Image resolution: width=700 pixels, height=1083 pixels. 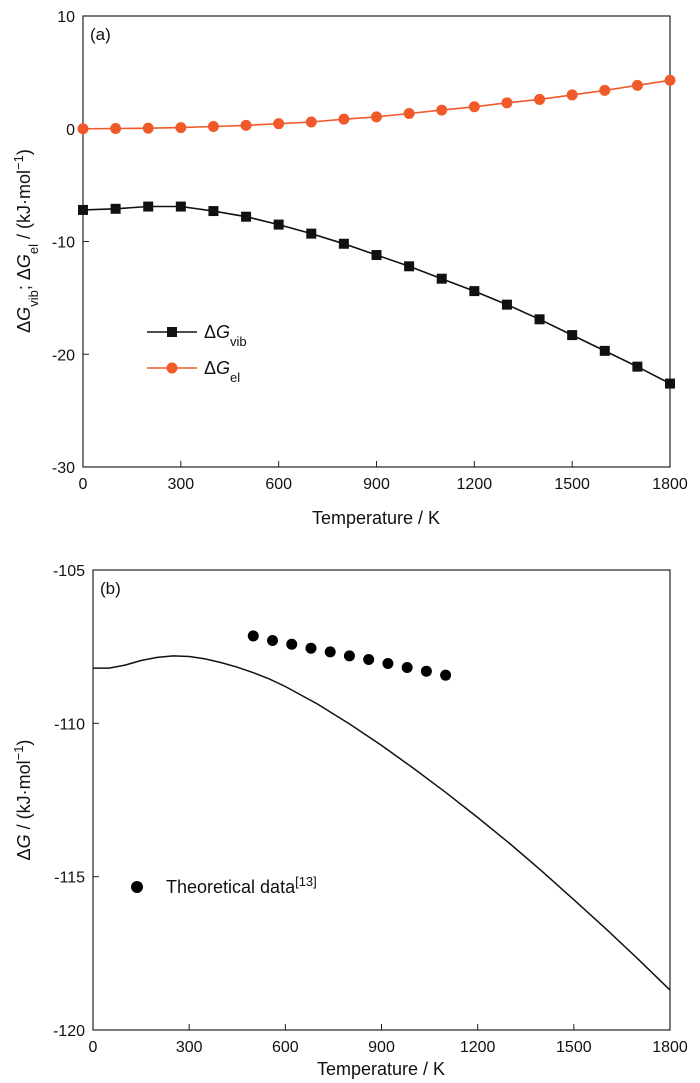 I want to click on b-x-tick-label: 1200, so click(x=478, y=1047).